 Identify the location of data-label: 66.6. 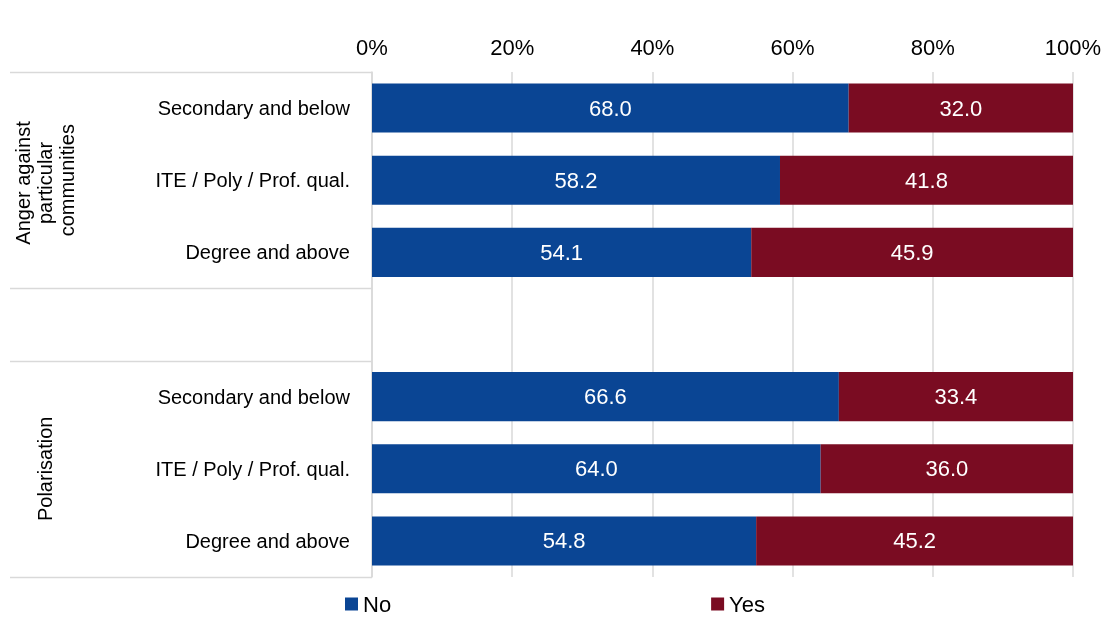
(605, 397).